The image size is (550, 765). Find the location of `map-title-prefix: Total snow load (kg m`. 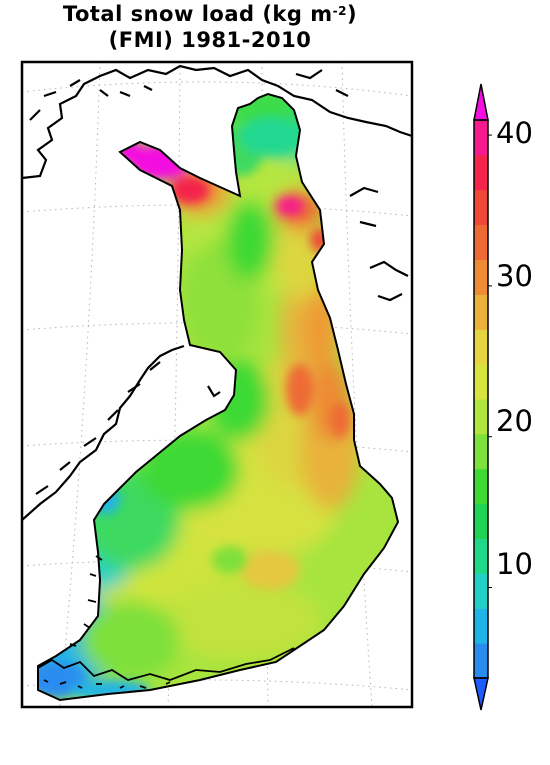

map-title-prefix: Total snow load (kg m is located at coordinates (197, 14).